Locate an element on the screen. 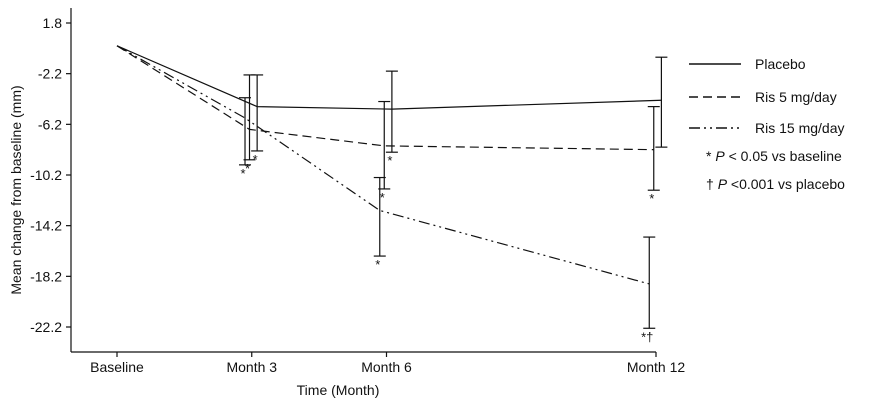 The width and height of the screenshot is (875, 398). y-tick-label: -18.2 is located at coordinates (46, 276).